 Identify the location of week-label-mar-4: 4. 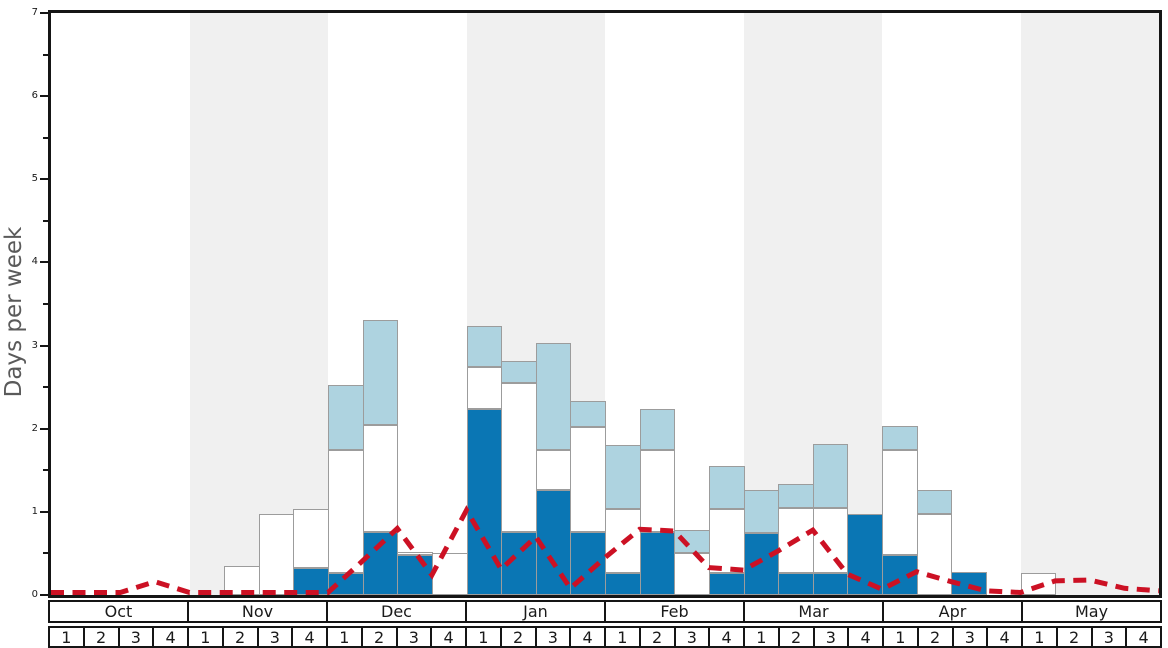
(866, 637).